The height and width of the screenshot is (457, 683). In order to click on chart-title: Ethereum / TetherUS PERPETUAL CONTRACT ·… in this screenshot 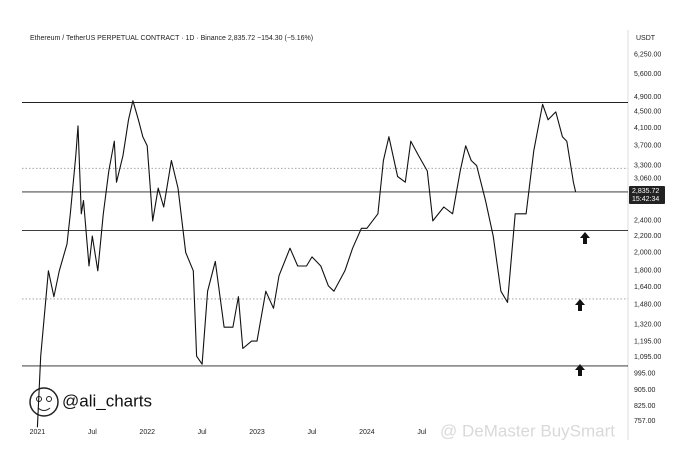, I will do `click(171, 38)`.